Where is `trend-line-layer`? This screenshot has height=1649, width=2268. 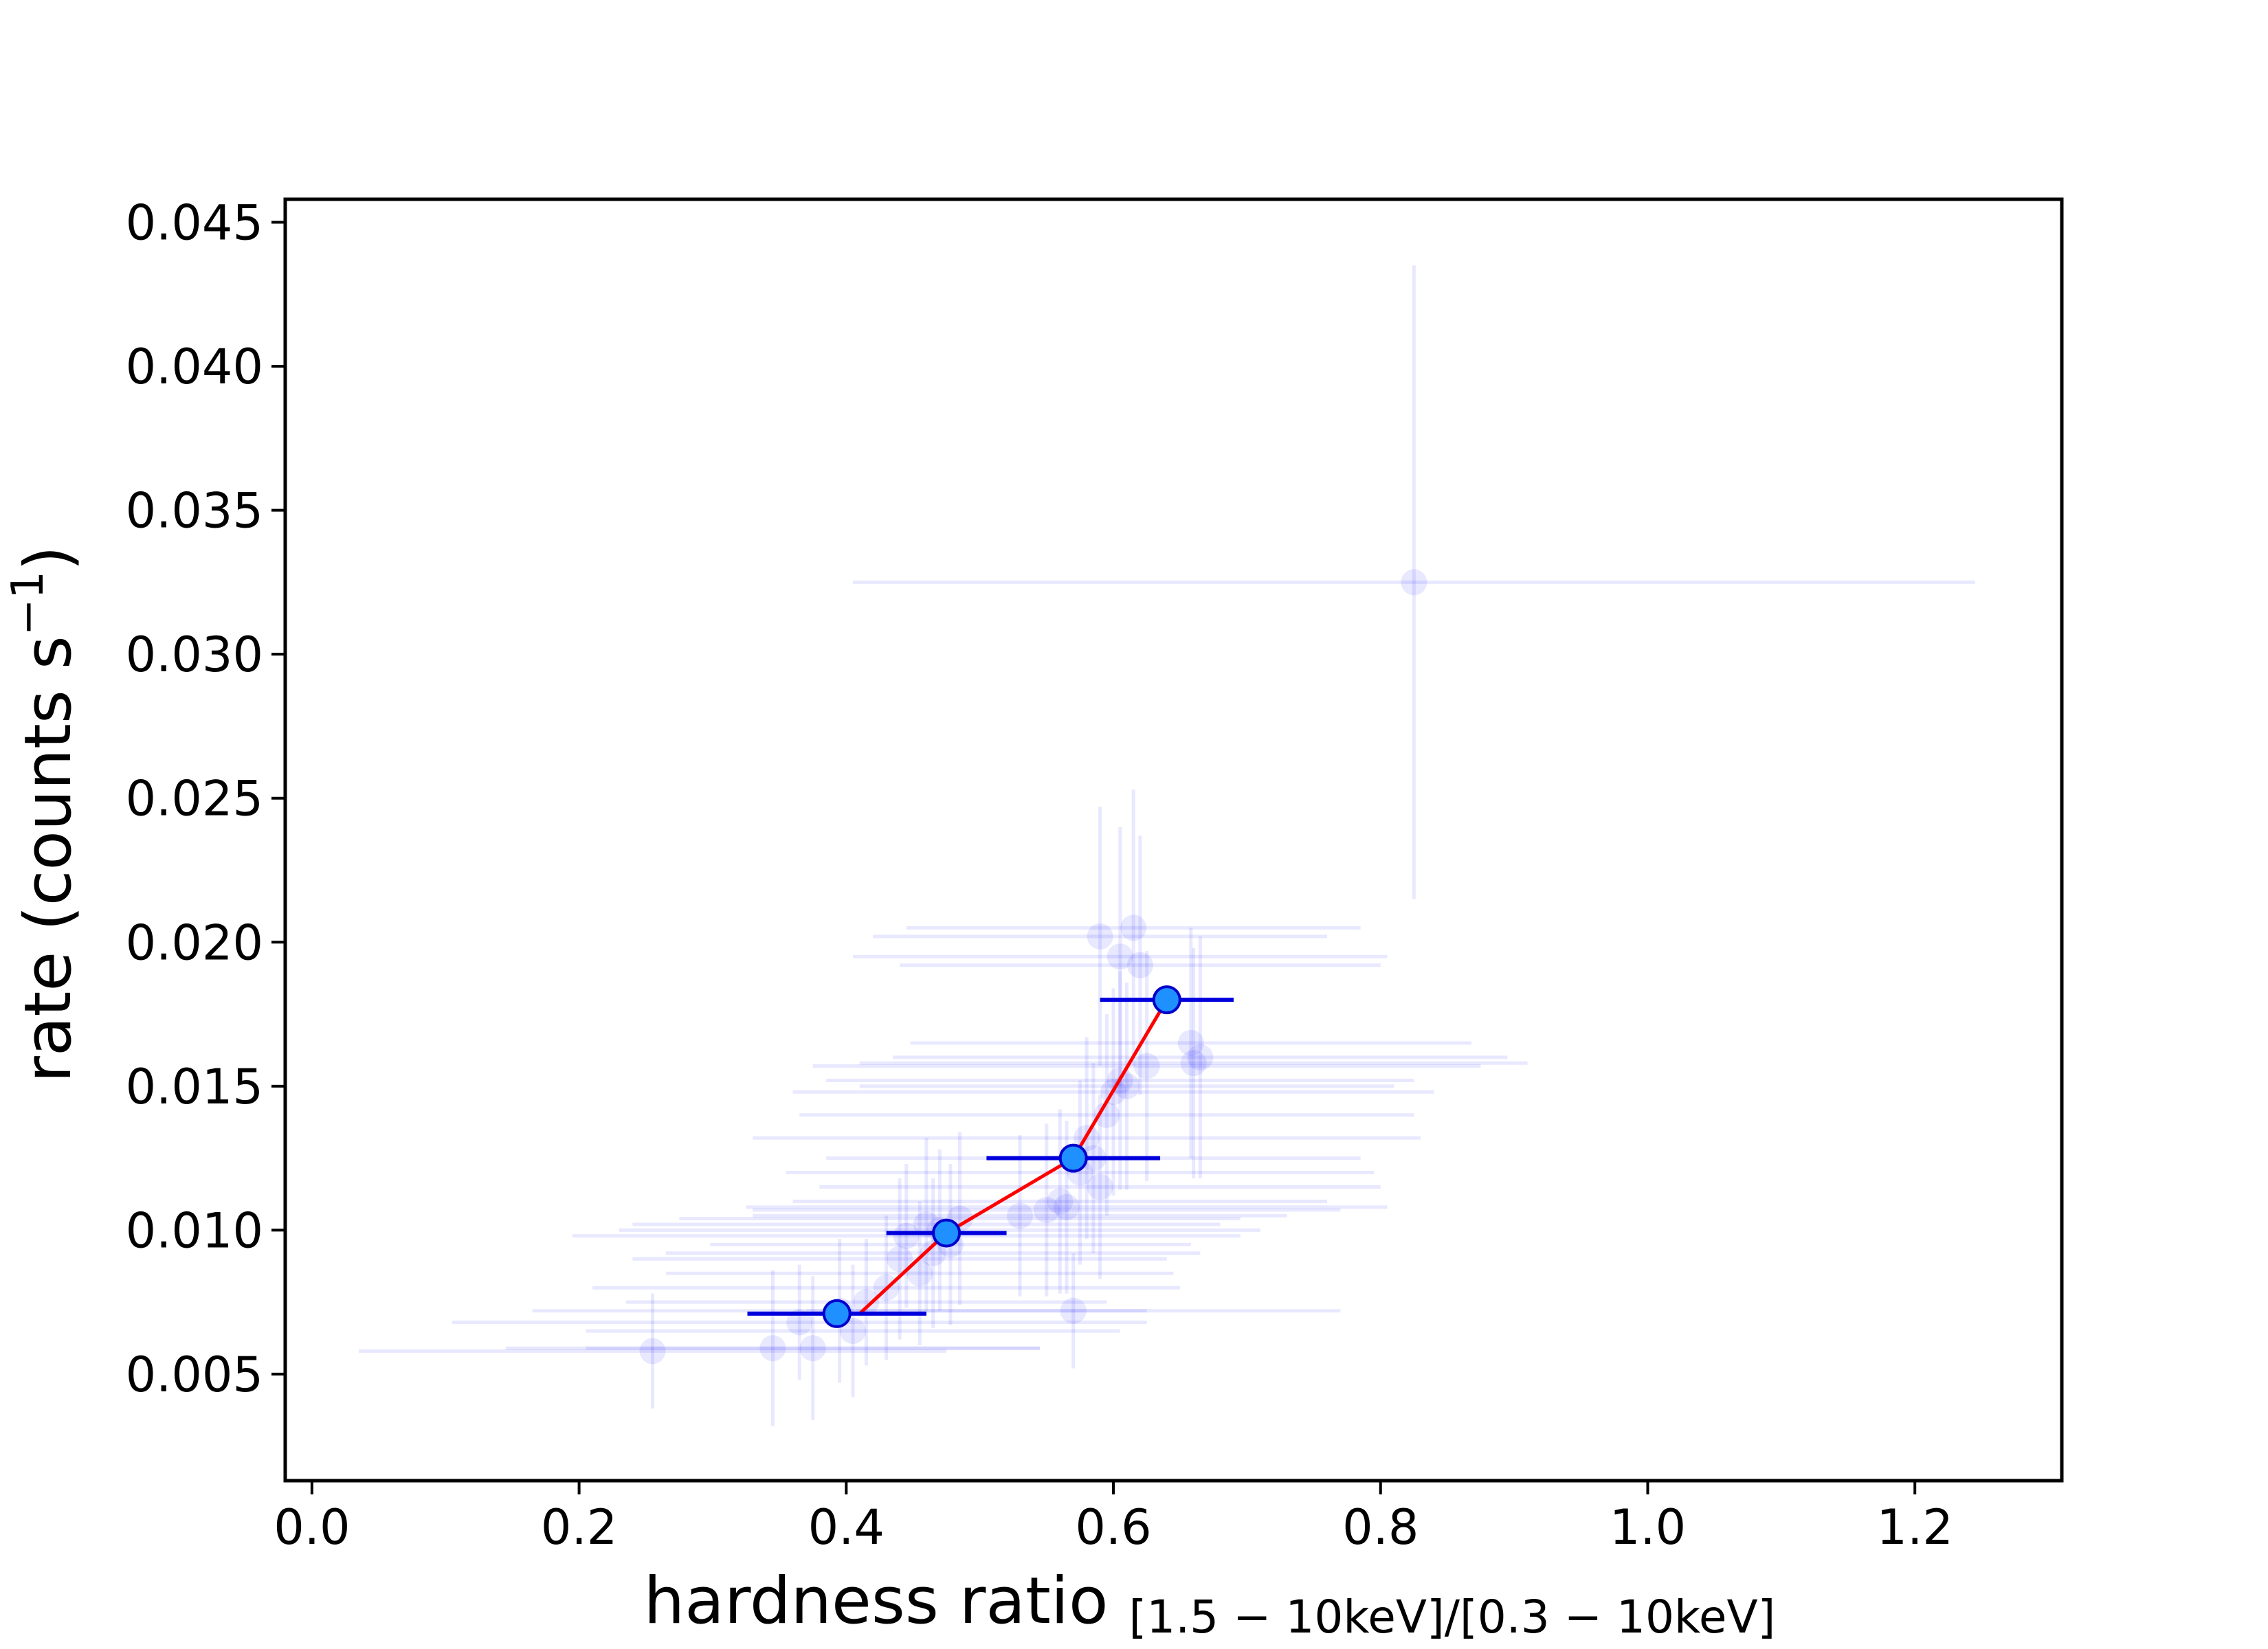 trend-line-layer is located at coordinates (1013, 1156).